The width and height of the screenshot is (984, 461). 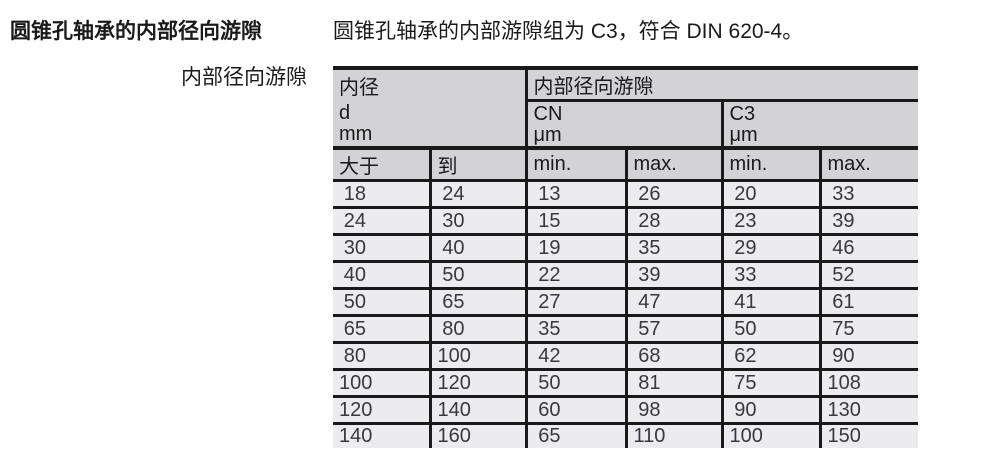 What do you see at coordinates (675, 163) in the screenshot?
I see `col-header-cn-max: max.` at bounding box center [675, 163].